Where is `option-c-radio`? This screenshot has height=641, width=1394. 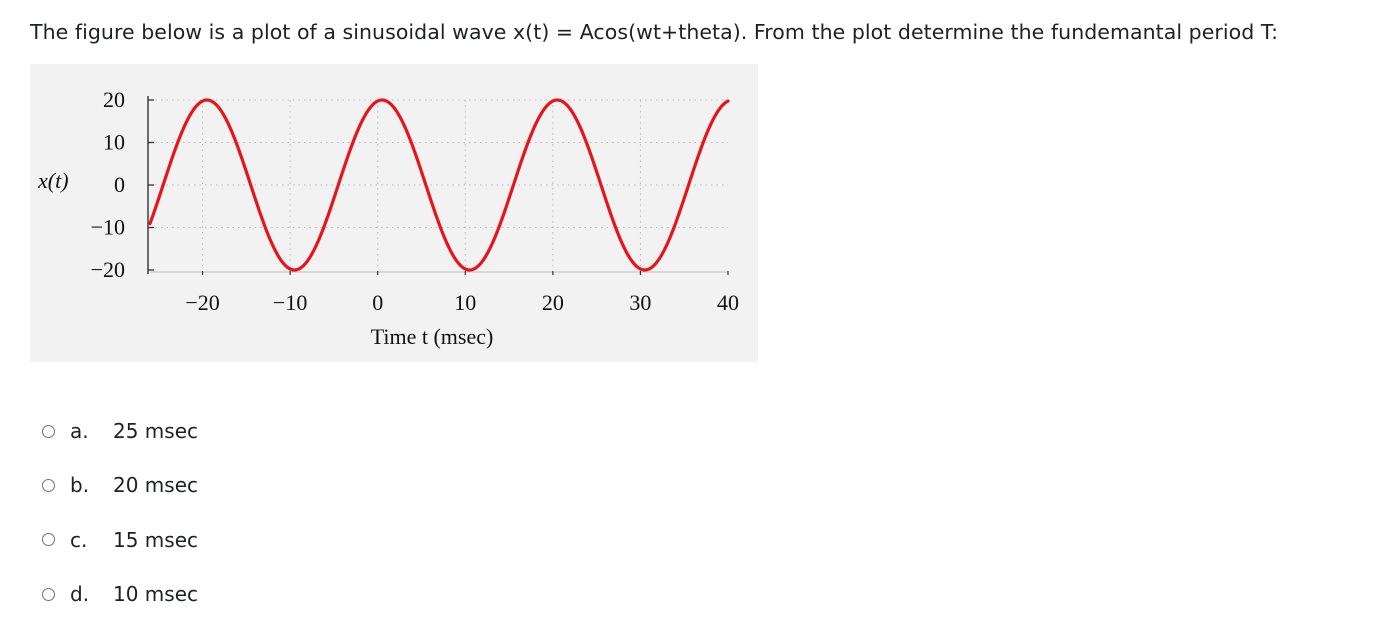
option-c-radio is located at coordinates (48, 540).